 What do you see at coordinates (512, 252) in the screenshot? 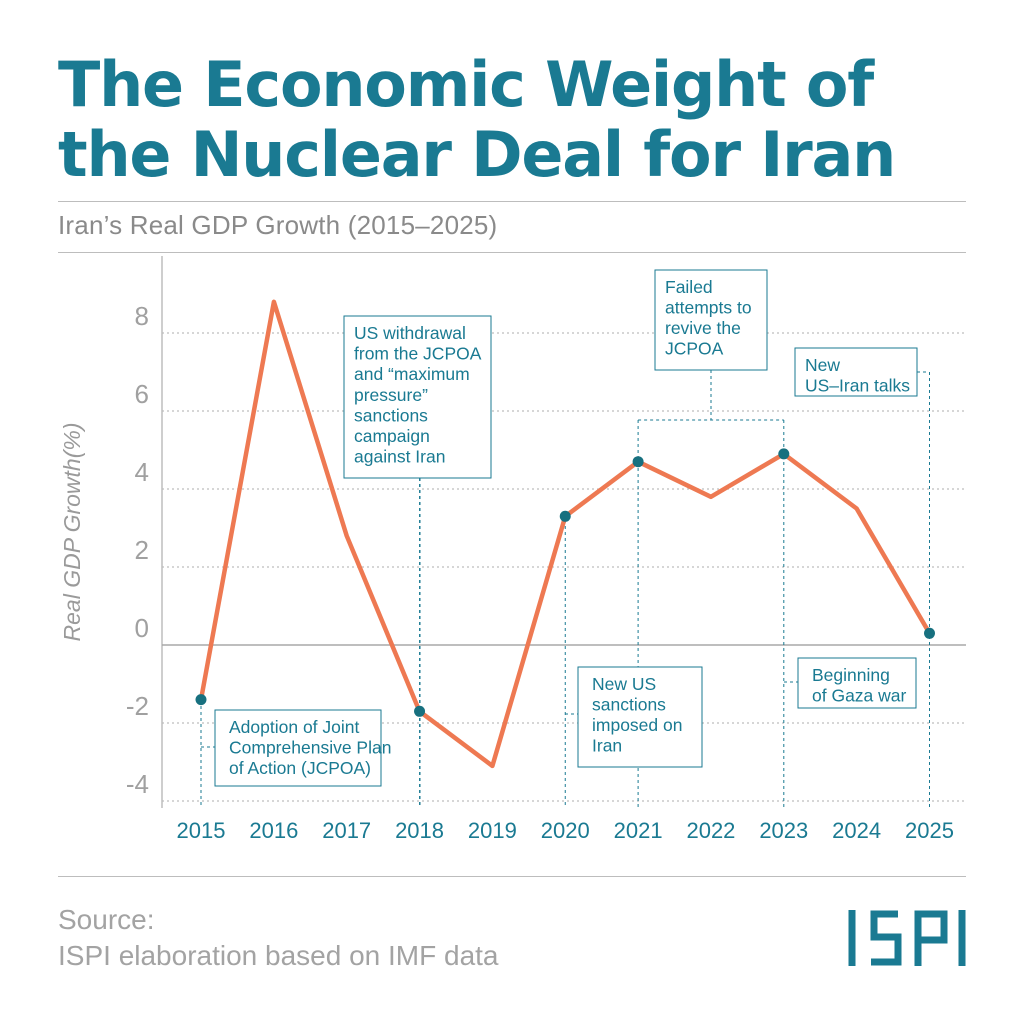
I see `subtitle-divider` at bounding box center [512, 252].